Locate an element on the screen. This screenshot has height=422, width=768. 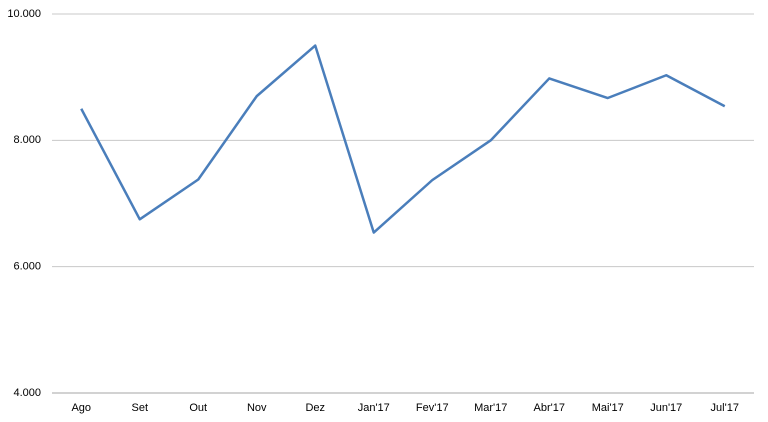
x-tick-label: Dez is located at coordinates (315, 408).